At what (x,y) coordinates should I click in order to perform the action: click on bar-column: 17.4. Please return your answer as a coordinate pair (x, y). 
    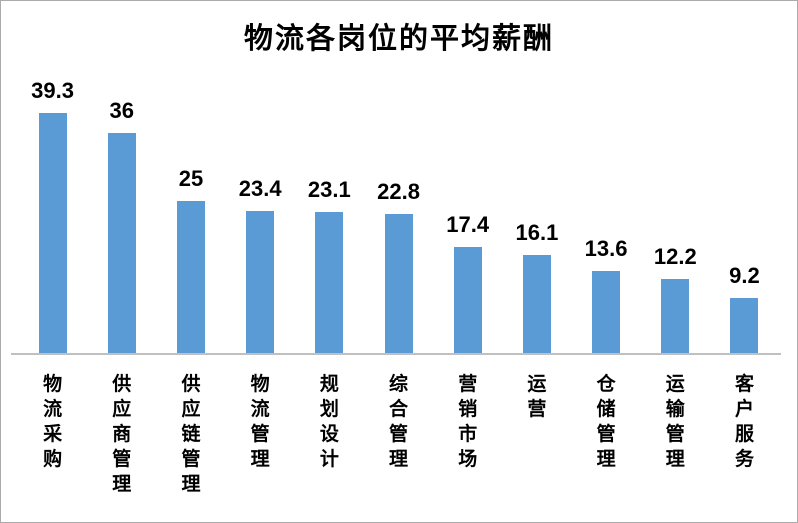
    Looking at the image, I should click on (467, 207).